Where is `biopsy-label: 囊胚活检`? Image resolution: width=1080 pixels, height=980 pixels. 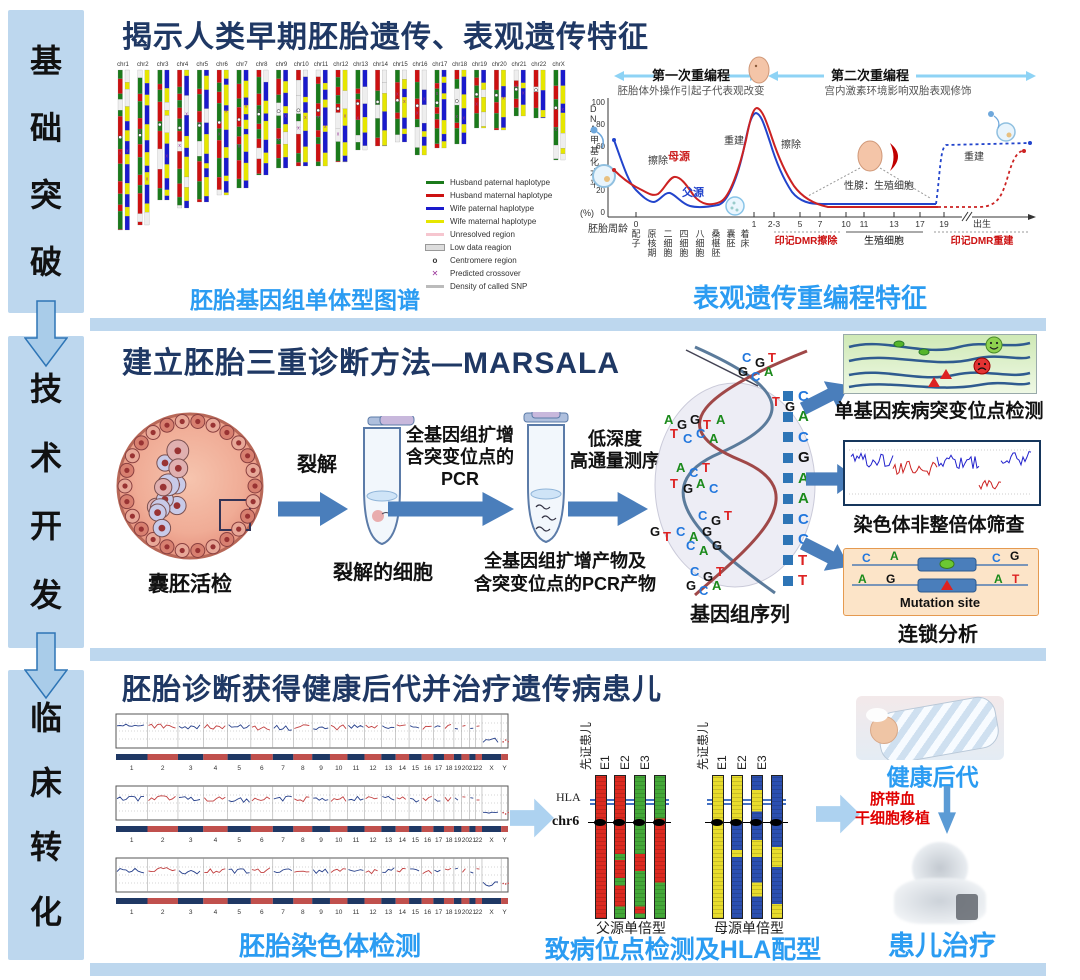
biopsy-label: 囊胚活检 is located at coordinates (190, 584).